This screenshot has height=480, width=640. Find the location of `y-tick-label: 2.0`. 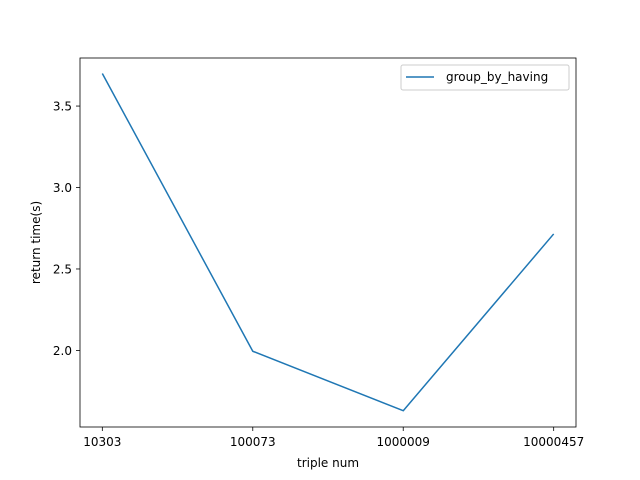

y-tick-label: 2.0 is located at coordinates (62, 351).